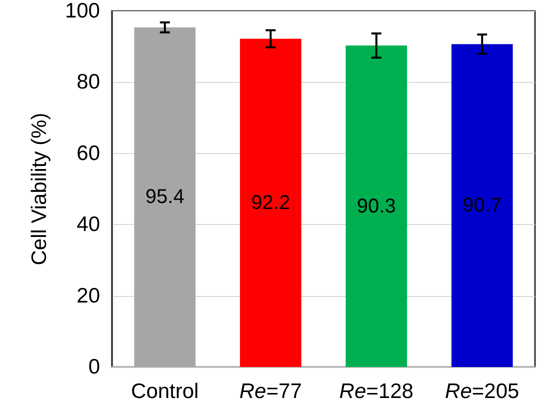 Image resolution: width=547 pixels, height=417 pixels. What do you see at coordinates (376, 391) in the screenshot?
I see `x-tick-label: Re=128` at bounding box center [376, 391].